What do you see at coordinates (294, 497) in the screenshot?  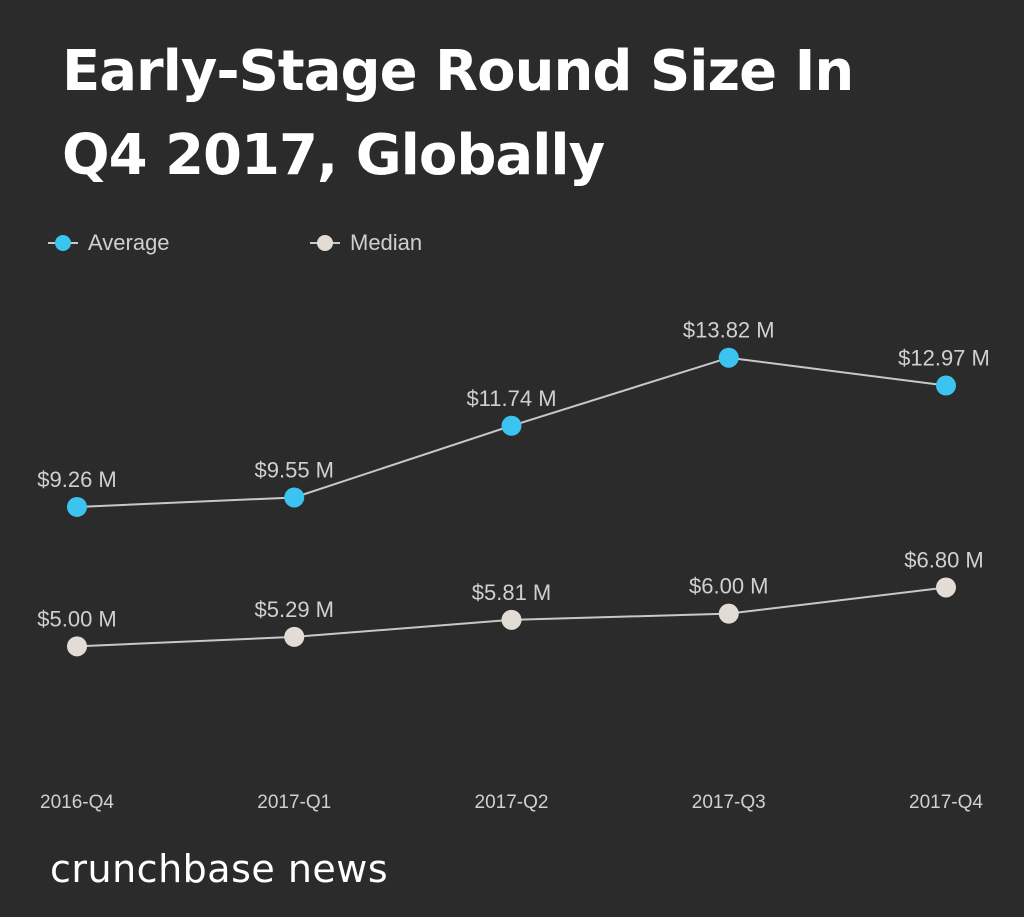 I see `data-point-average-2017-q1` at bounding box center [294, 497].